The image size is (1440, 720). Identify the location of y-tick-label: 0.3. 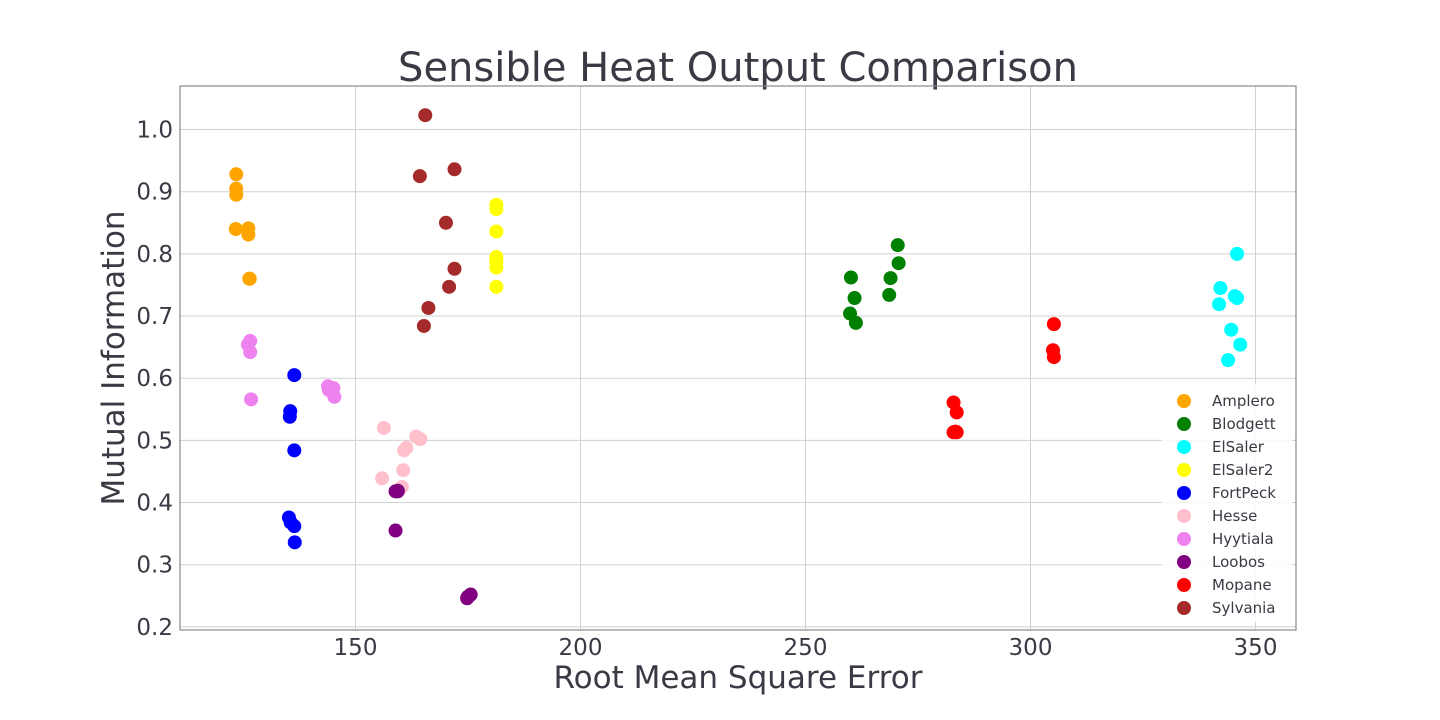
(154, 566).